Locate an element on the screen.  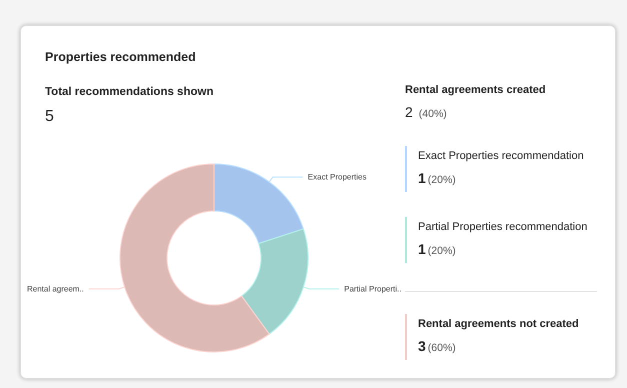
text: 2 is located at coordinates (409, 112).